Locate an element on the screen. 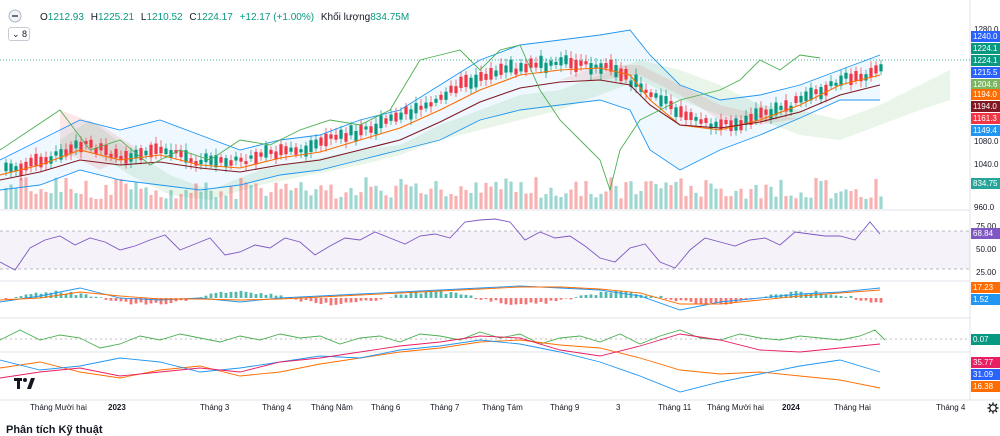 Image resolution: width=1000 pixels, height=436 pixels. tradingview-logo-icon is located at coordinates (25, 384).